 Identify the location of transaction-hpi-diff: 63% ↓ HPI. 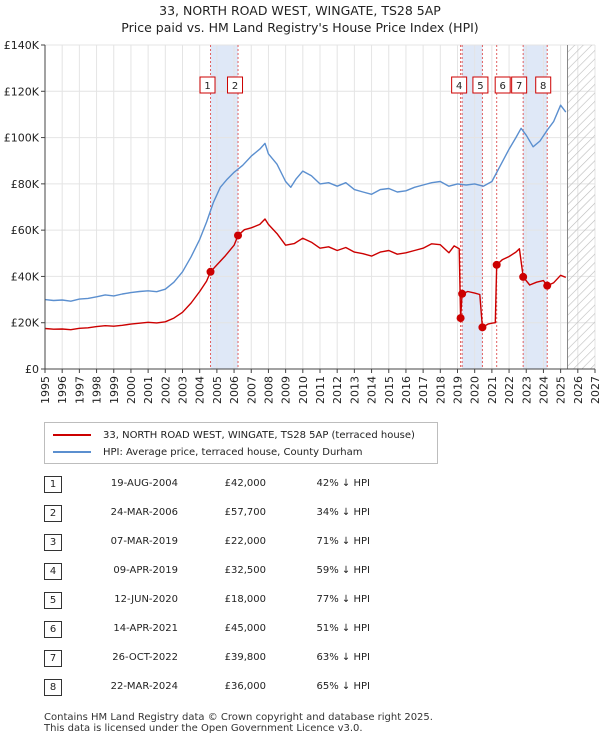
(343, 657).